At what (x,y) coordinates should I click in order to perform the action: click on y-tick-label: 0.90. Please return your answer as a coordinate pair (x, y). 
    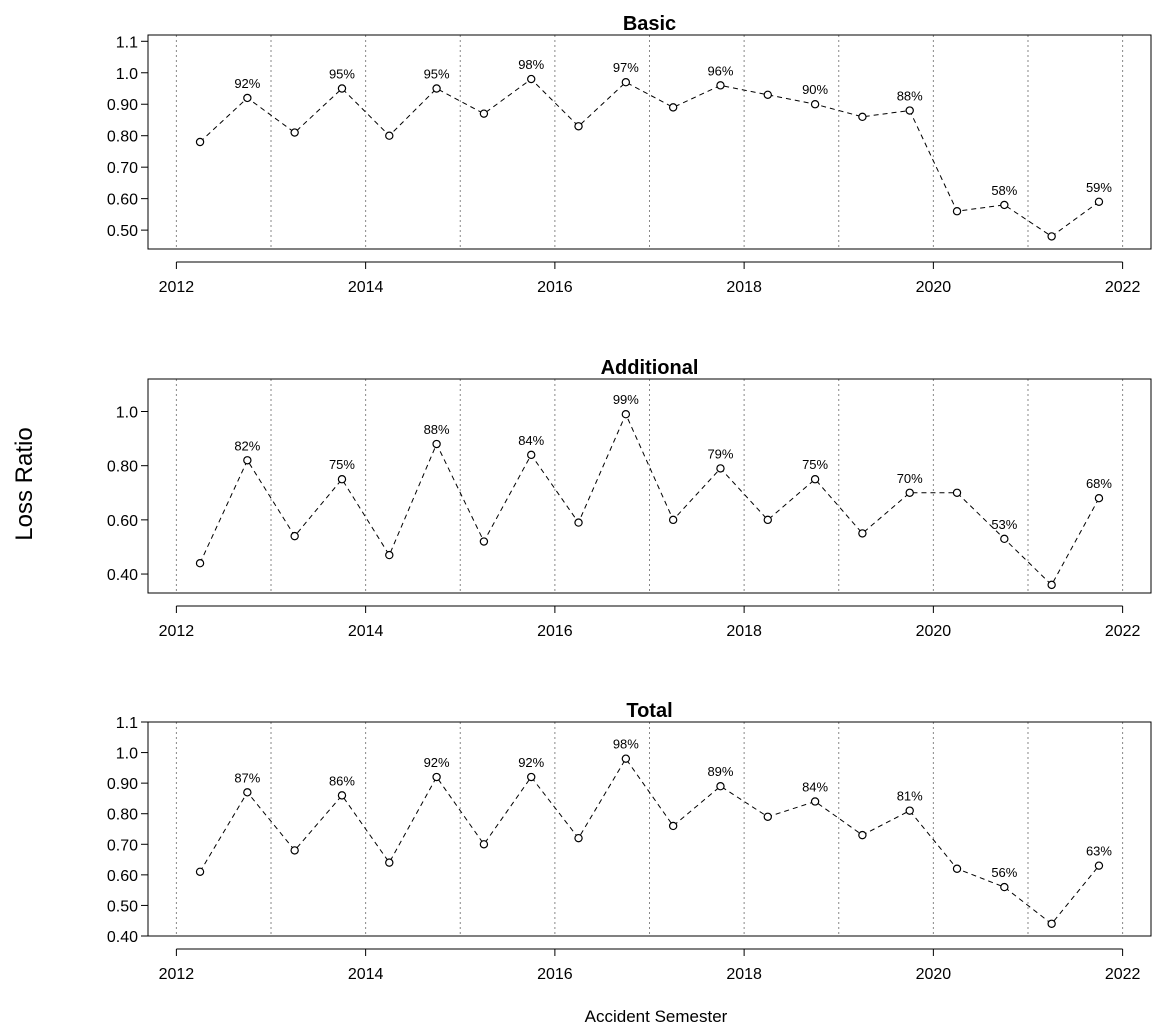
    Looking at the image, I should click on (122, 784).